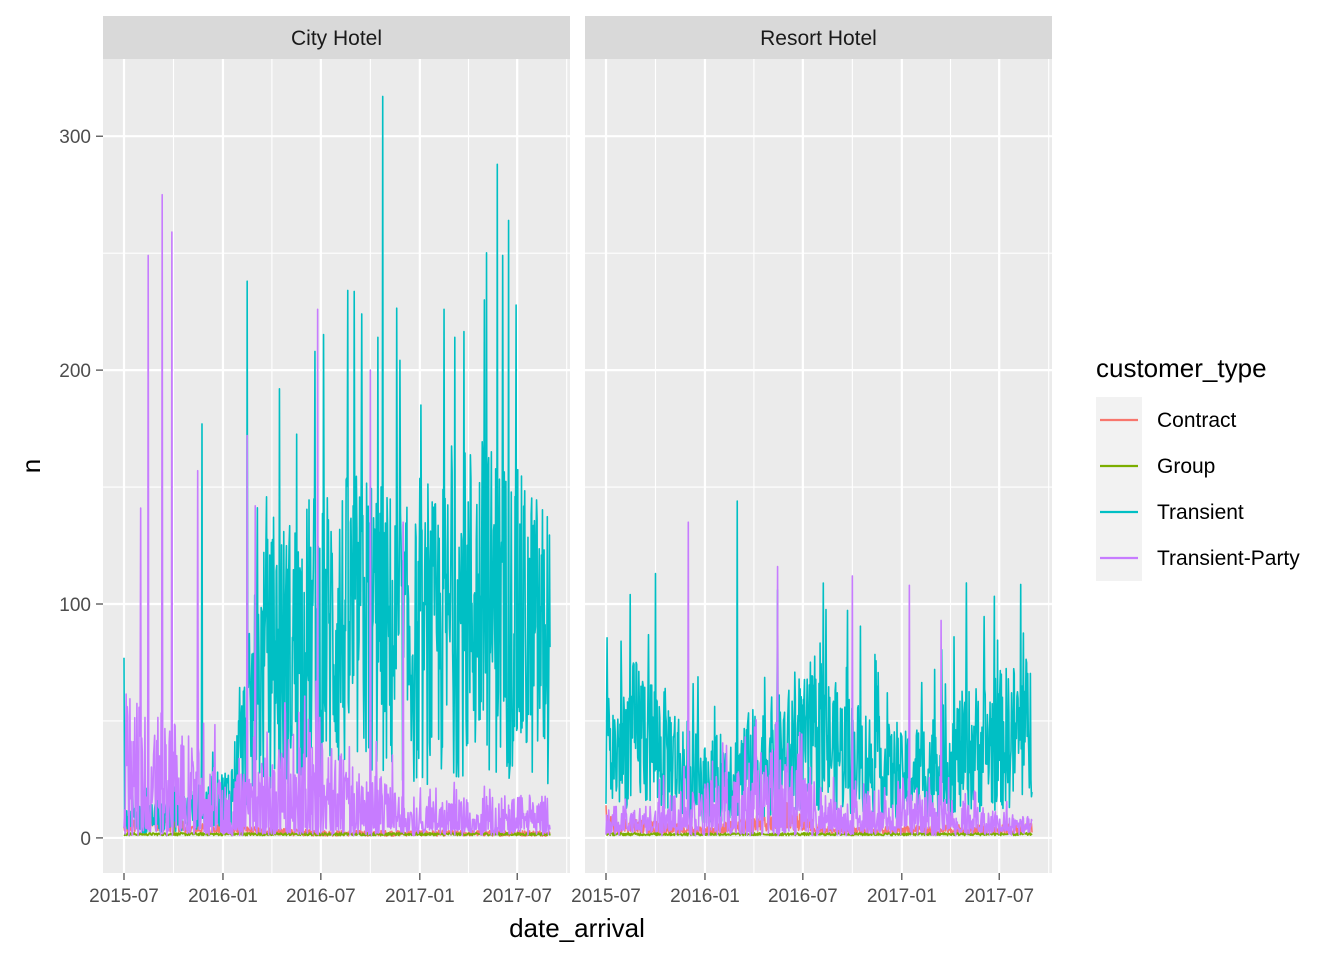 The width and height of the screenshot is (1344, 960). What do you see at coordinates (75, 371) in the screenshot?
I see `y-tick-label: 200` at bounding box center [75, 371].